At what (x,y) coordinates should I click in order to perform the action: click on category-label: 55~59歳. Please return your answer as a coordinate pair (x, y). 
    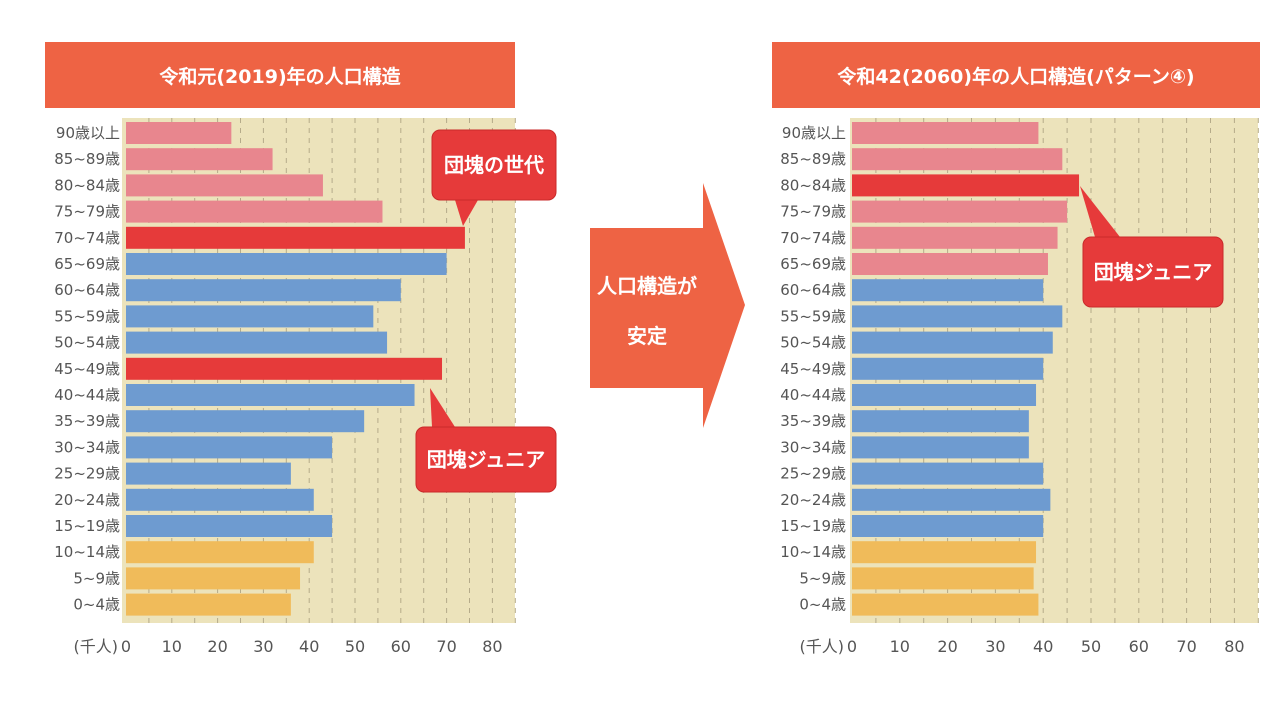
    Looking at the image, I should click on (813, 316).